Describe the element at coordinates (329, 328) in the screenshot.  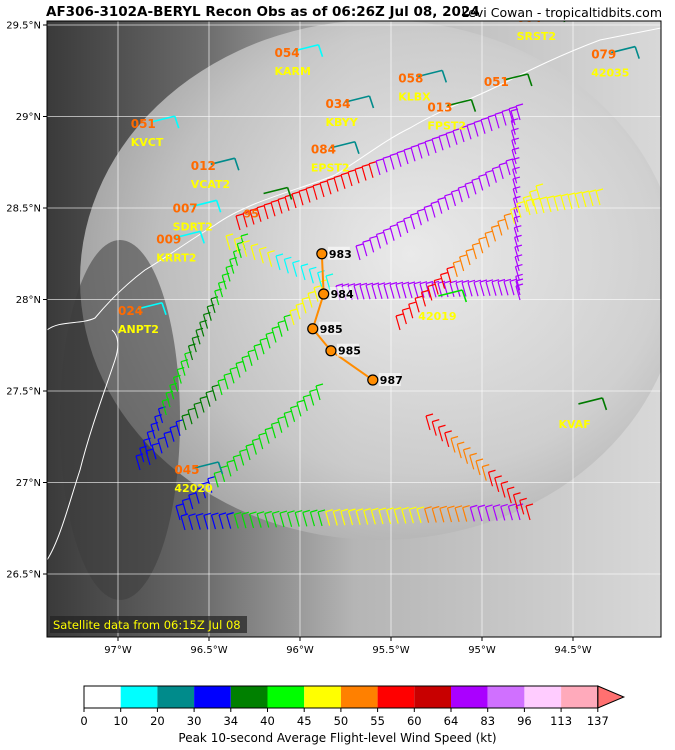
I see `center-label-bg` at that location.